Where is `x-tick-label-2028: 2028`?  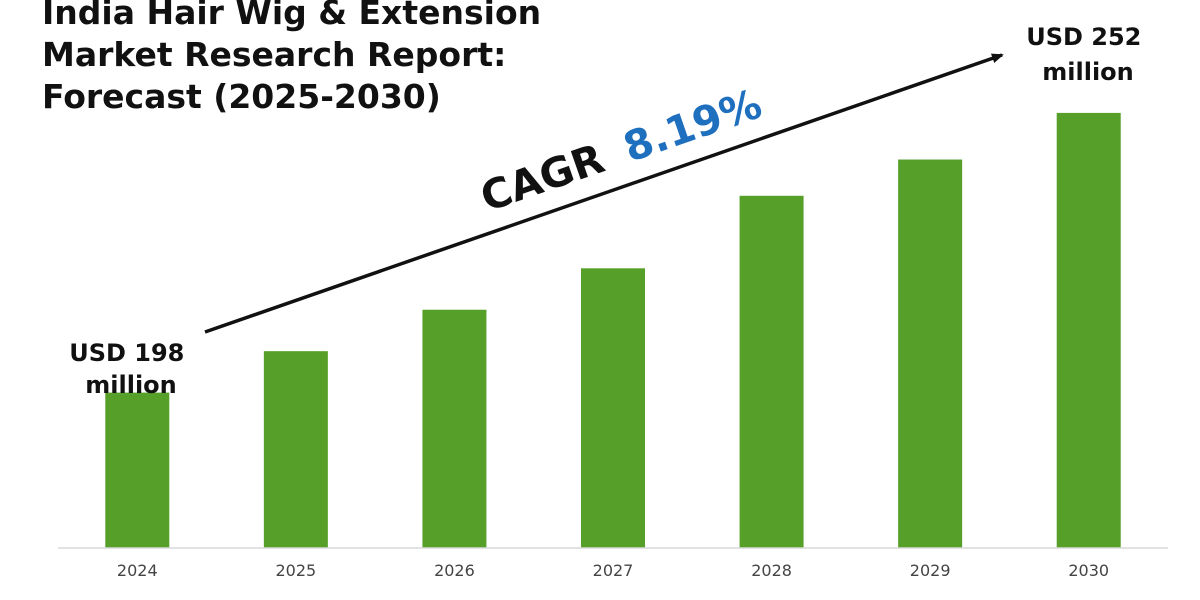 x-tick-label-2028: 2028 is located at coordinates (771, 570).